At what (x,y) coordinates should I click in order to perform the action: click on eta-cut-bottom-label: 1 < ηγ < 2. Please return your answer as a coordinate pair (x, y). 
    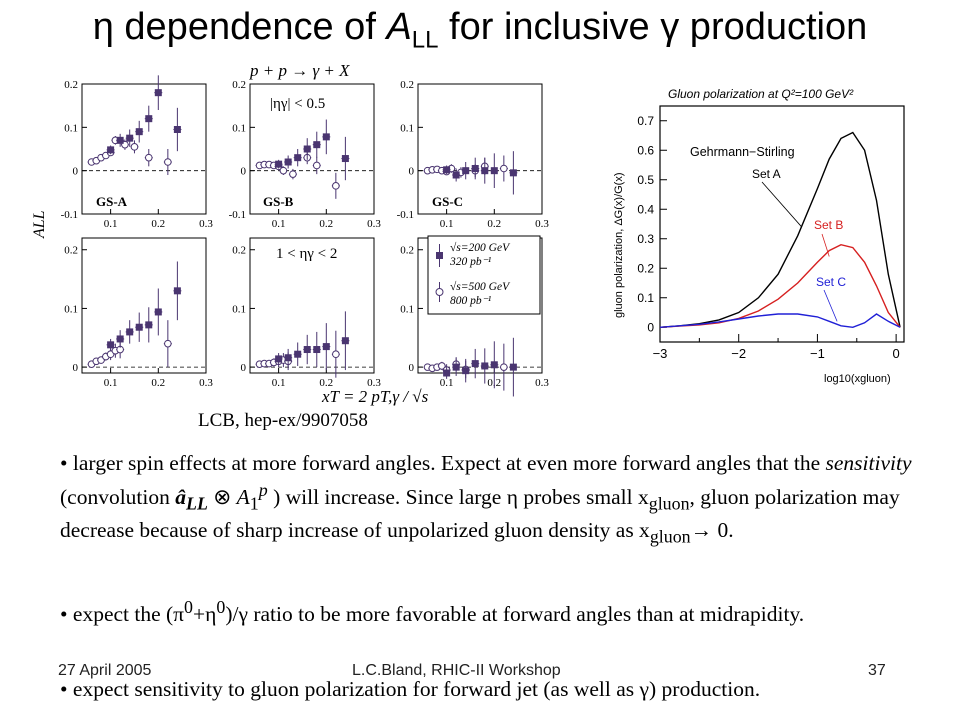
    Looking at the image, I should click on (306, 254).